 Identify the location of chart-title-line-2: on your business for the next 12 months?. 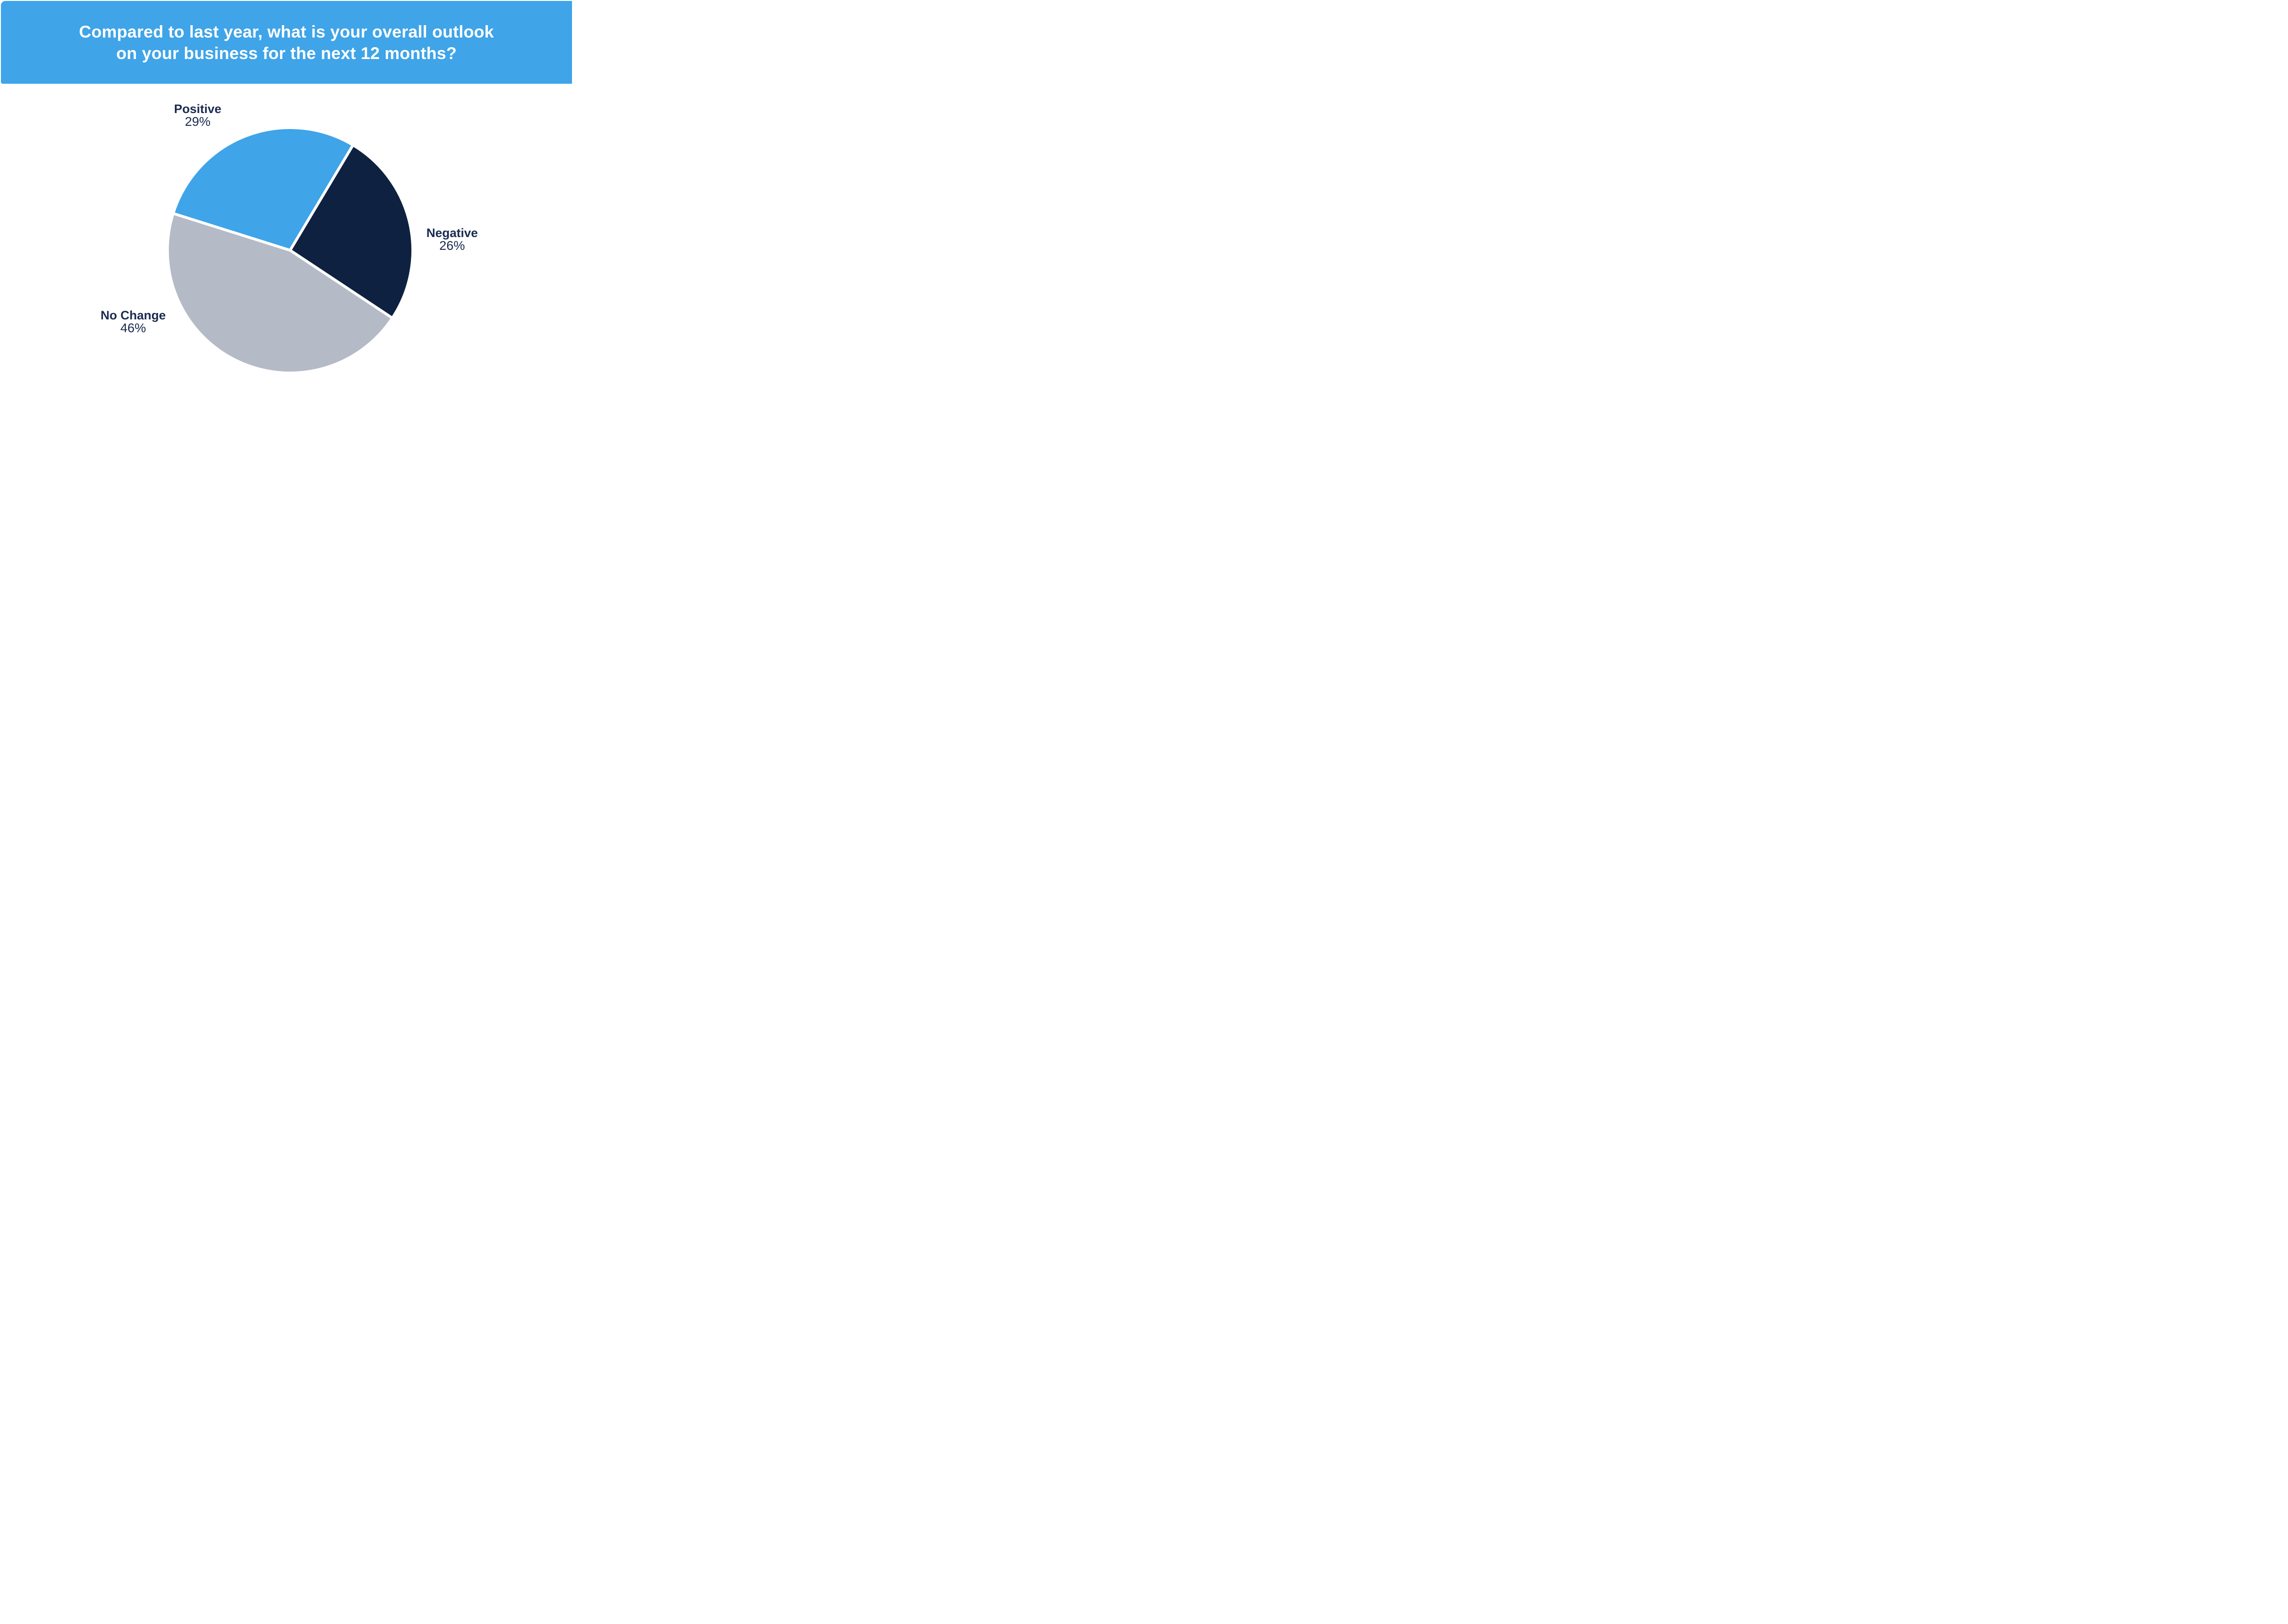
(286, 53).